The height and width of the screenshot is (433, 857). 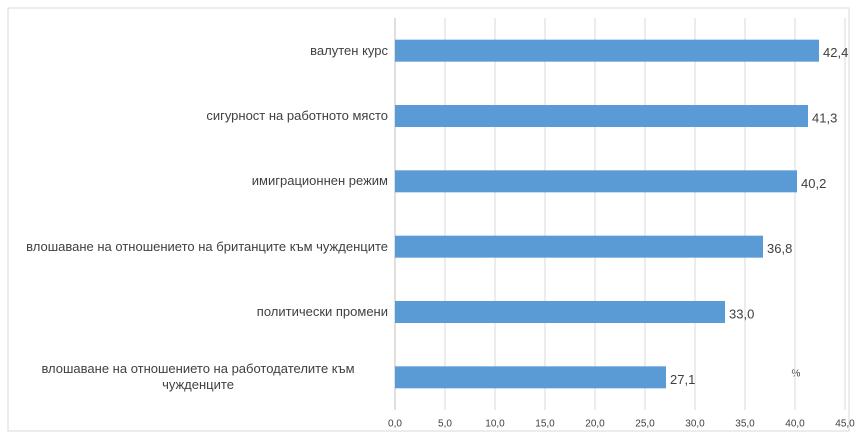 What do you see at coordinates (795, 424) in the screenshot?
I see `x-tick-label: 40,0` at bounding box center [795, 424].